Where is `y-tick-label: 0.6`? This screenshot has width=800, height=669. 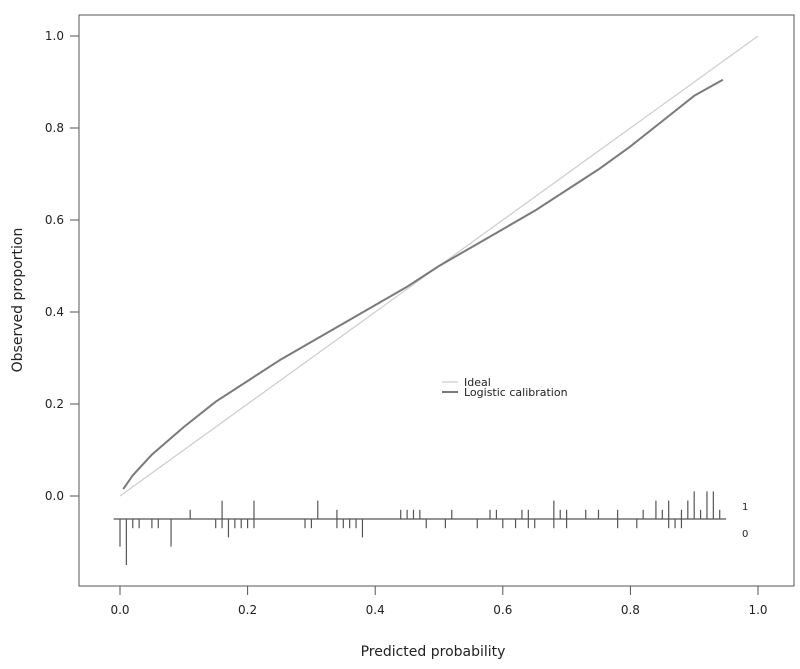
y-tick-label: 0.6 is located at coordinates (54, 220).